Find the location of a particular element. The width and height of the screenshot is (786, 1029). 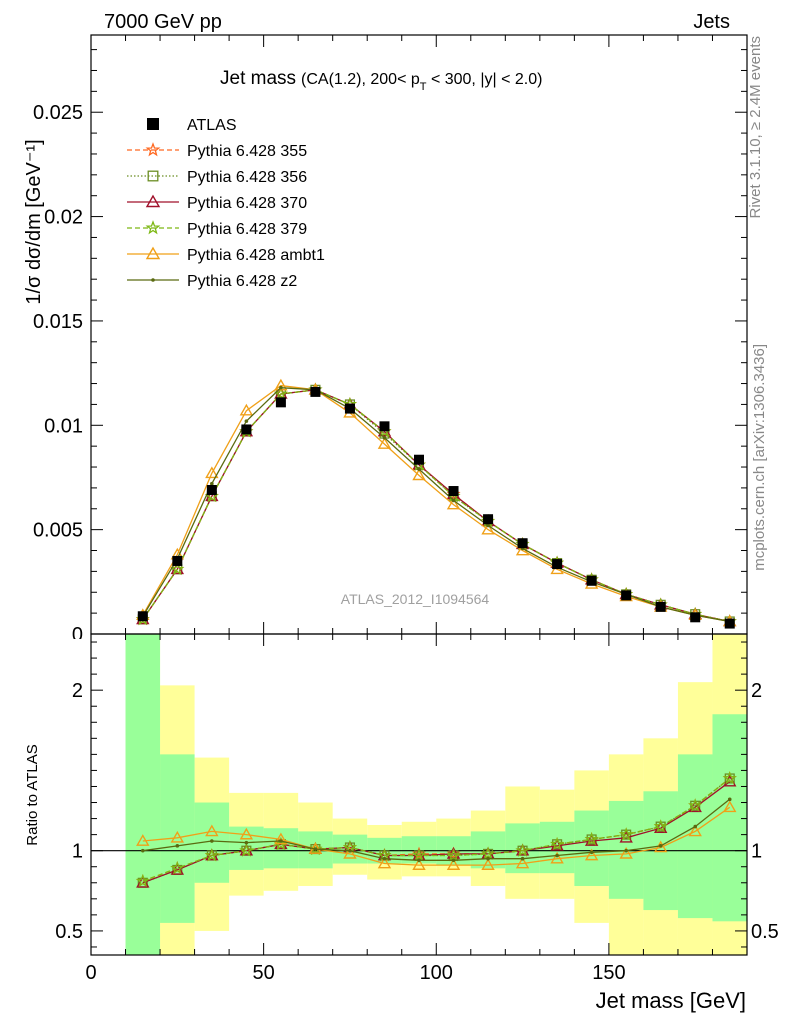

ratio-y-tick-label-right: 1 is located at coordinates (756, 852).